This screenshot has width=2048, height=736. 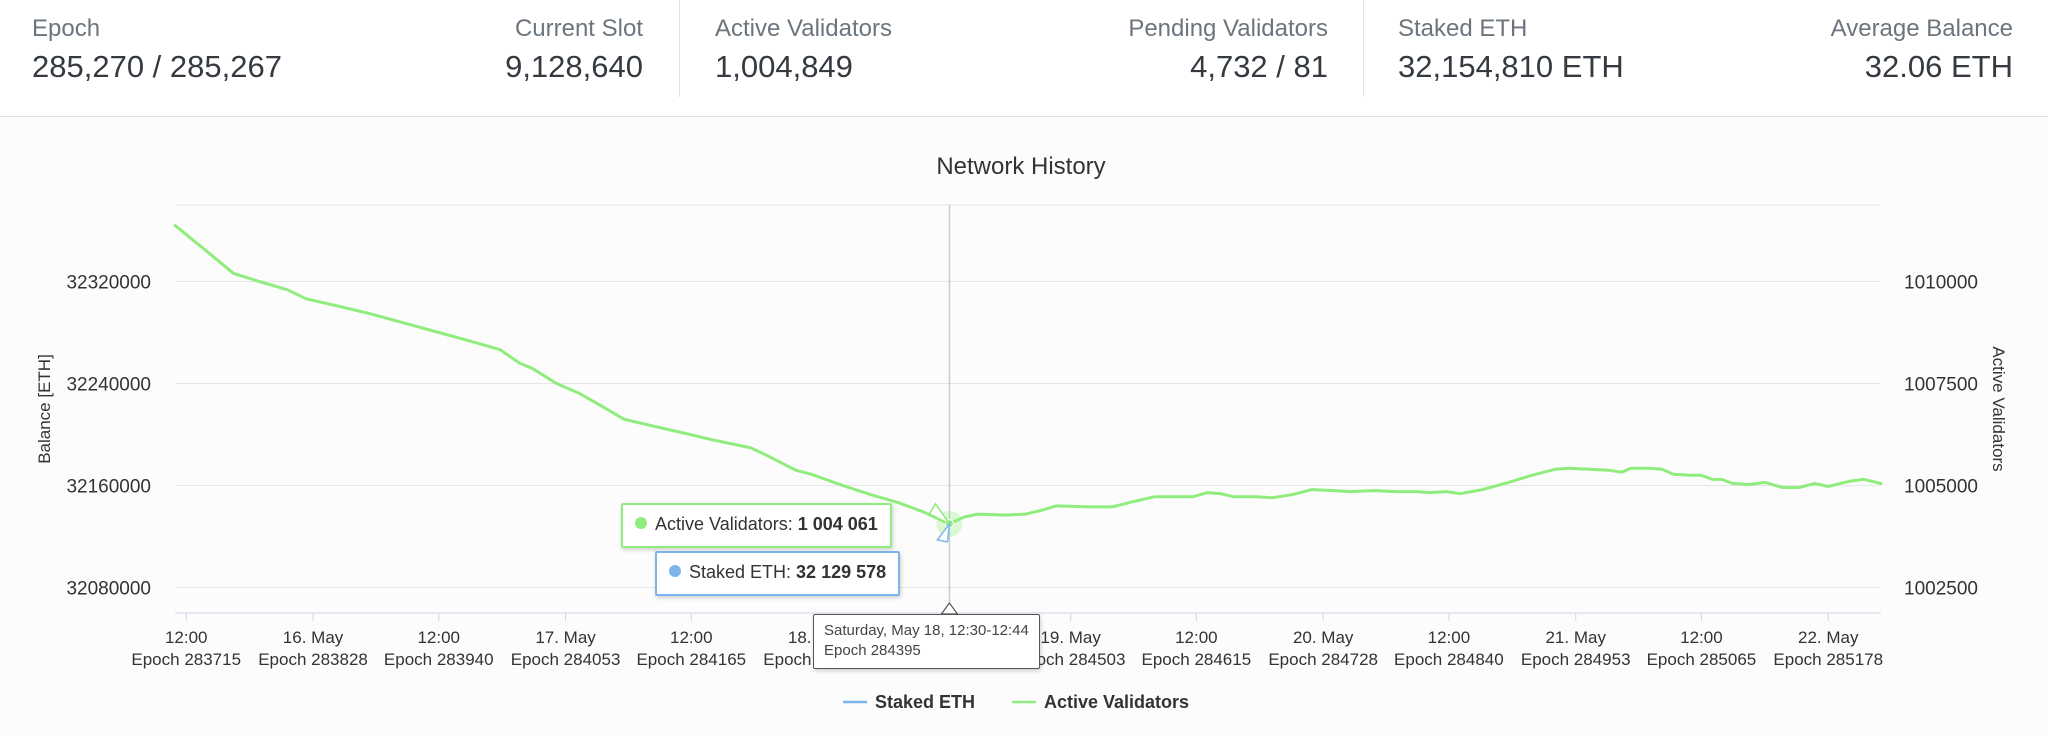 What do you see at coordinates (1070, 637) in the screenshot?
I see `x-tick-label: 19. May` at bounding box center [1070, 637].